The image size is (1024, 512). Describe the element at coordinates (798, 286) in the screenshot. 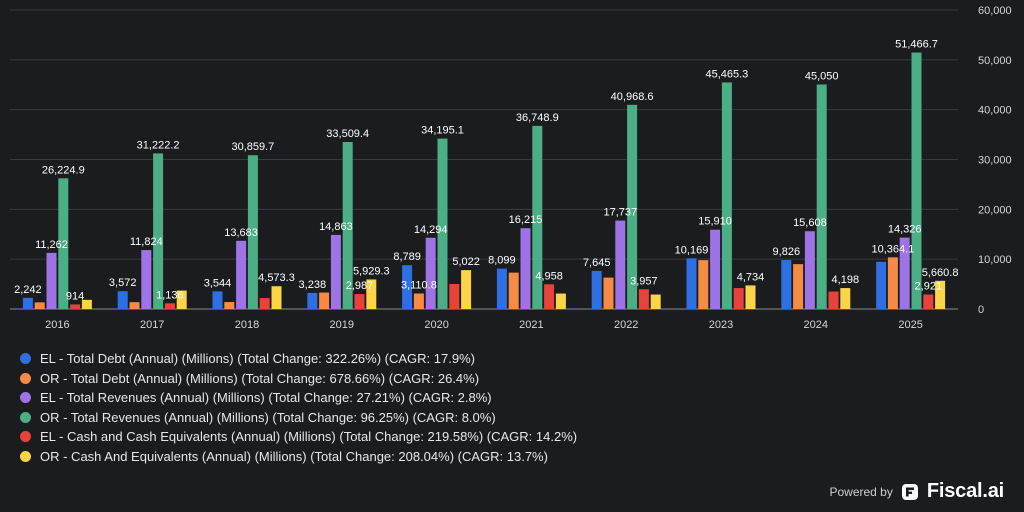

I see `bar-s2-2024` at that location.